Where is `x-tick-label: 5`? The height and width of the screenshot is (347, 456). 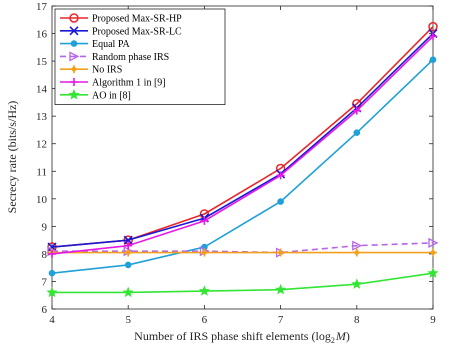 x-tick-label: 5 is located at coordinates (128, 320).